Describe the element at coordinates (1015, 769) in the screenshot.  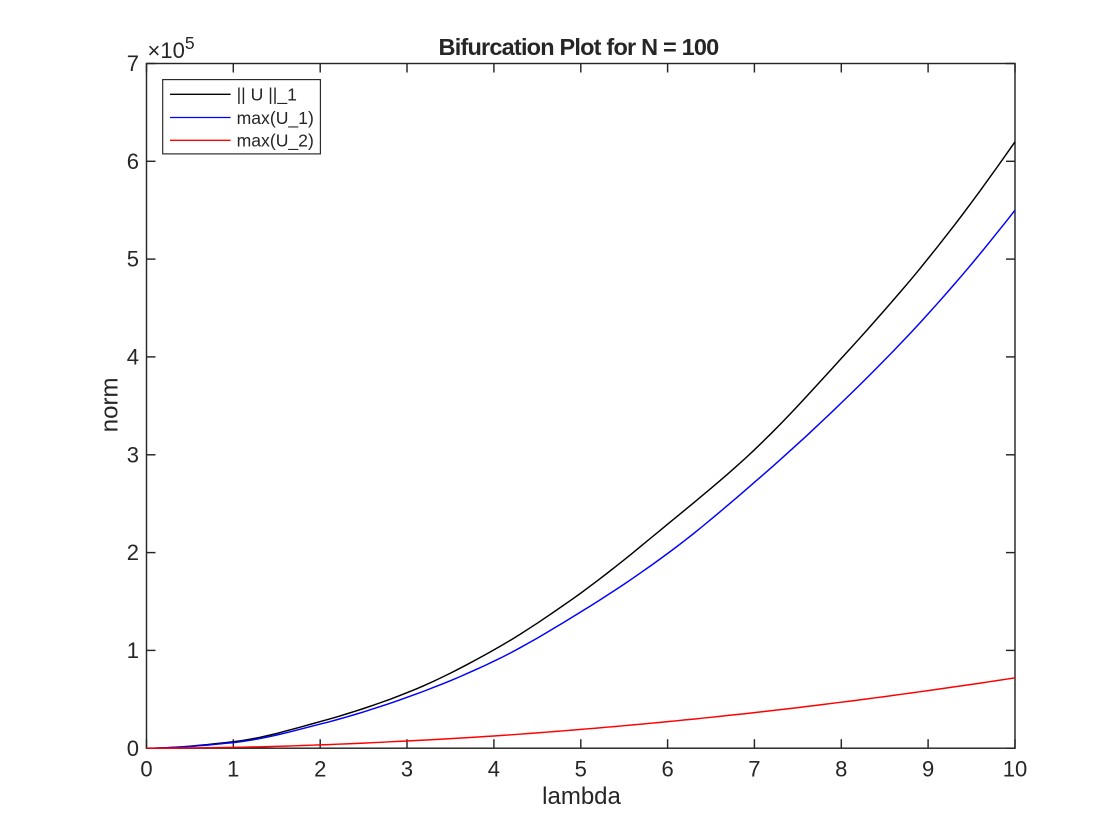
I see `svg-text: 10` at that location.